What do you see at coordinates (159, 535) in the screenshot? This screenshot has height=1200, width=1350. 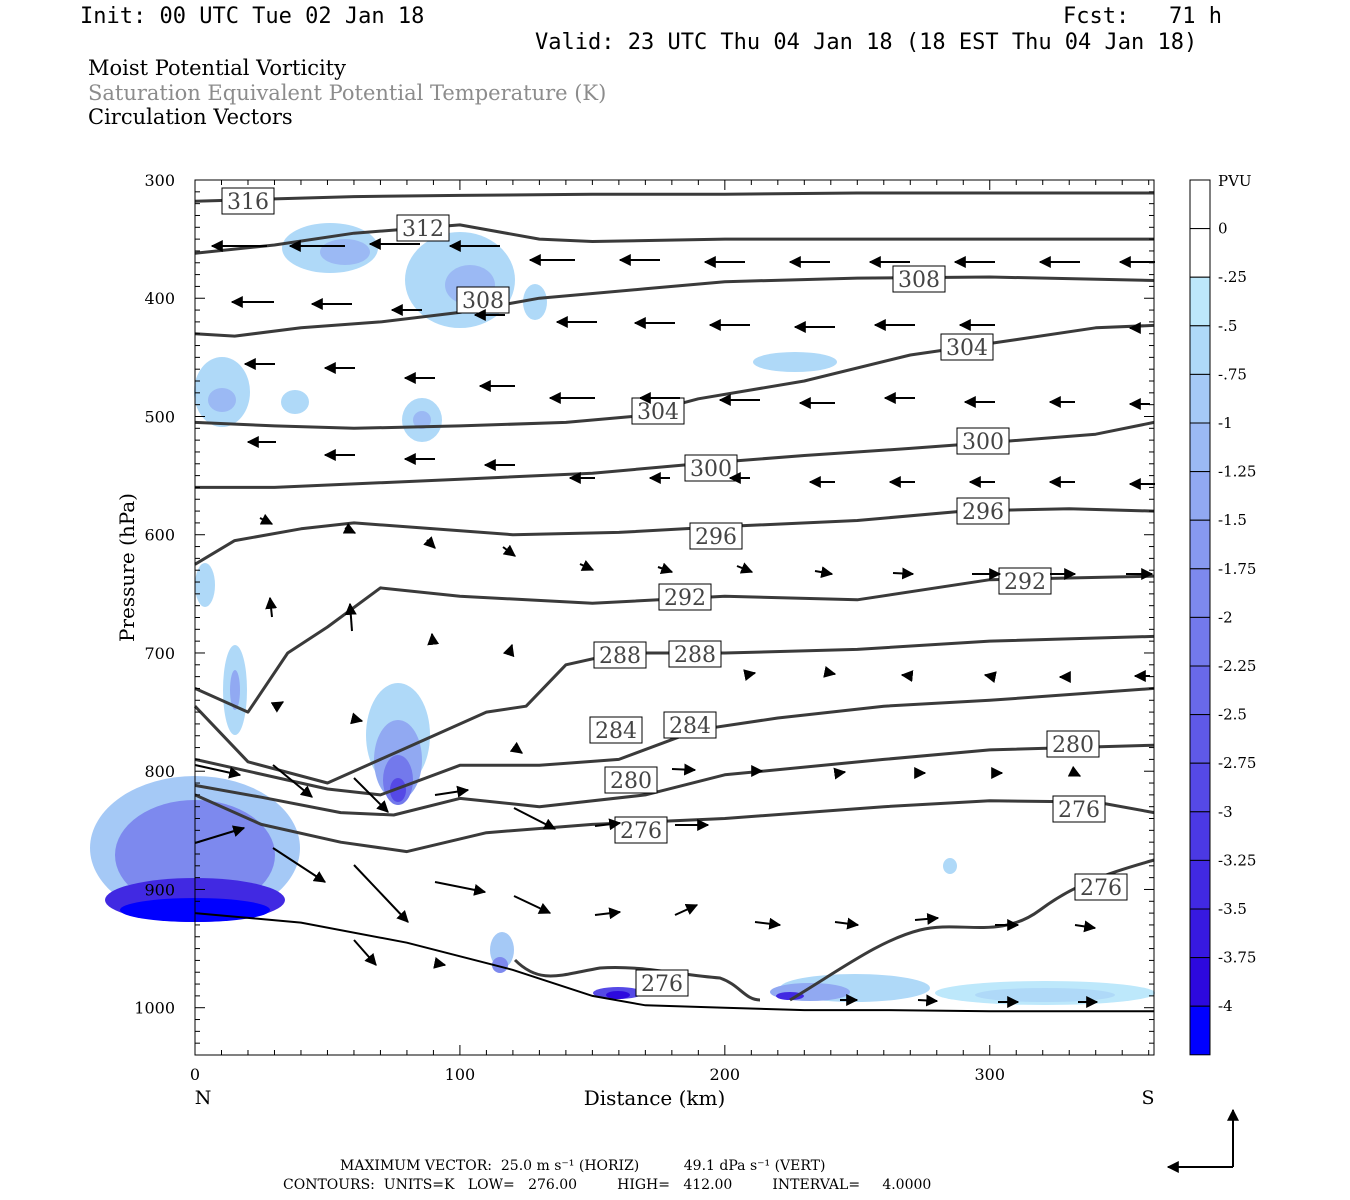 I see `y-tick-label: 600` at bounding box center [159, 535].